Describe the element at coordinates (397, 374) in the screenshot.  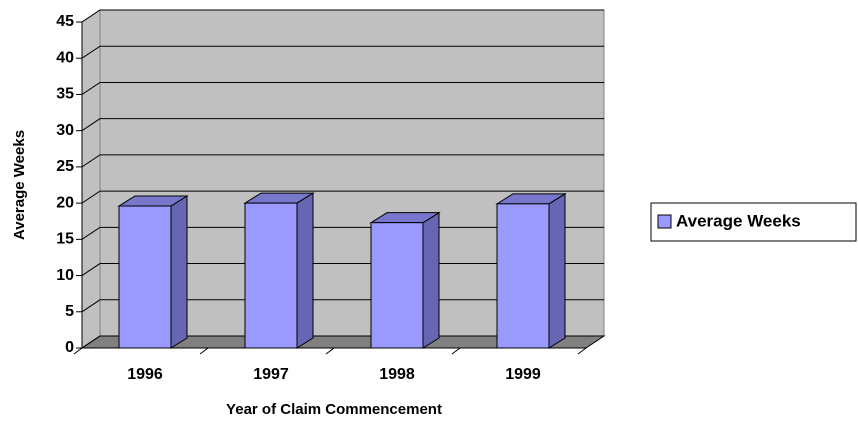
I see `x-tick-label: 1998` at that location.